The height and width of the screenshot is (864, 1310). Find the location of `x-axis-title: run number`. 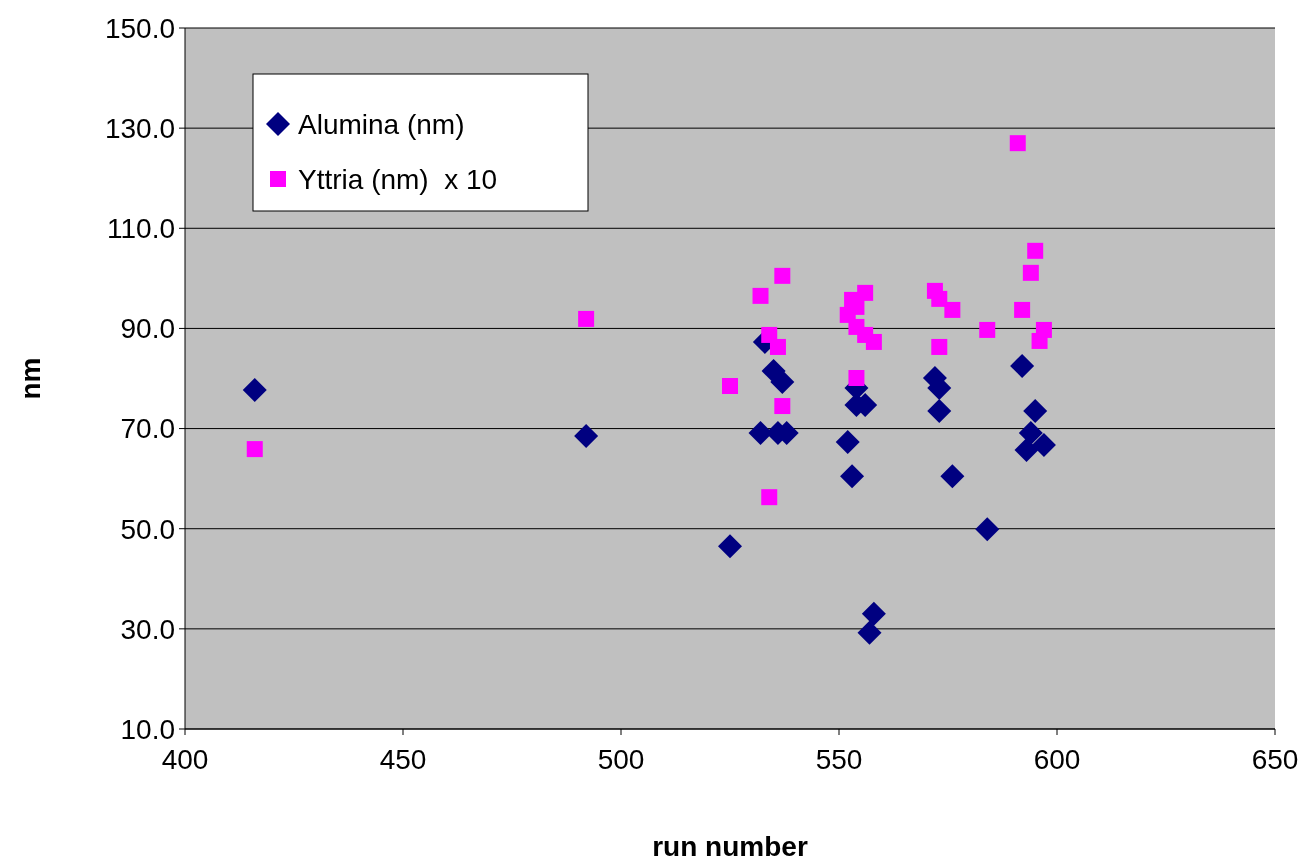

x-axis-title: run number is located at coordinates (730, 846).